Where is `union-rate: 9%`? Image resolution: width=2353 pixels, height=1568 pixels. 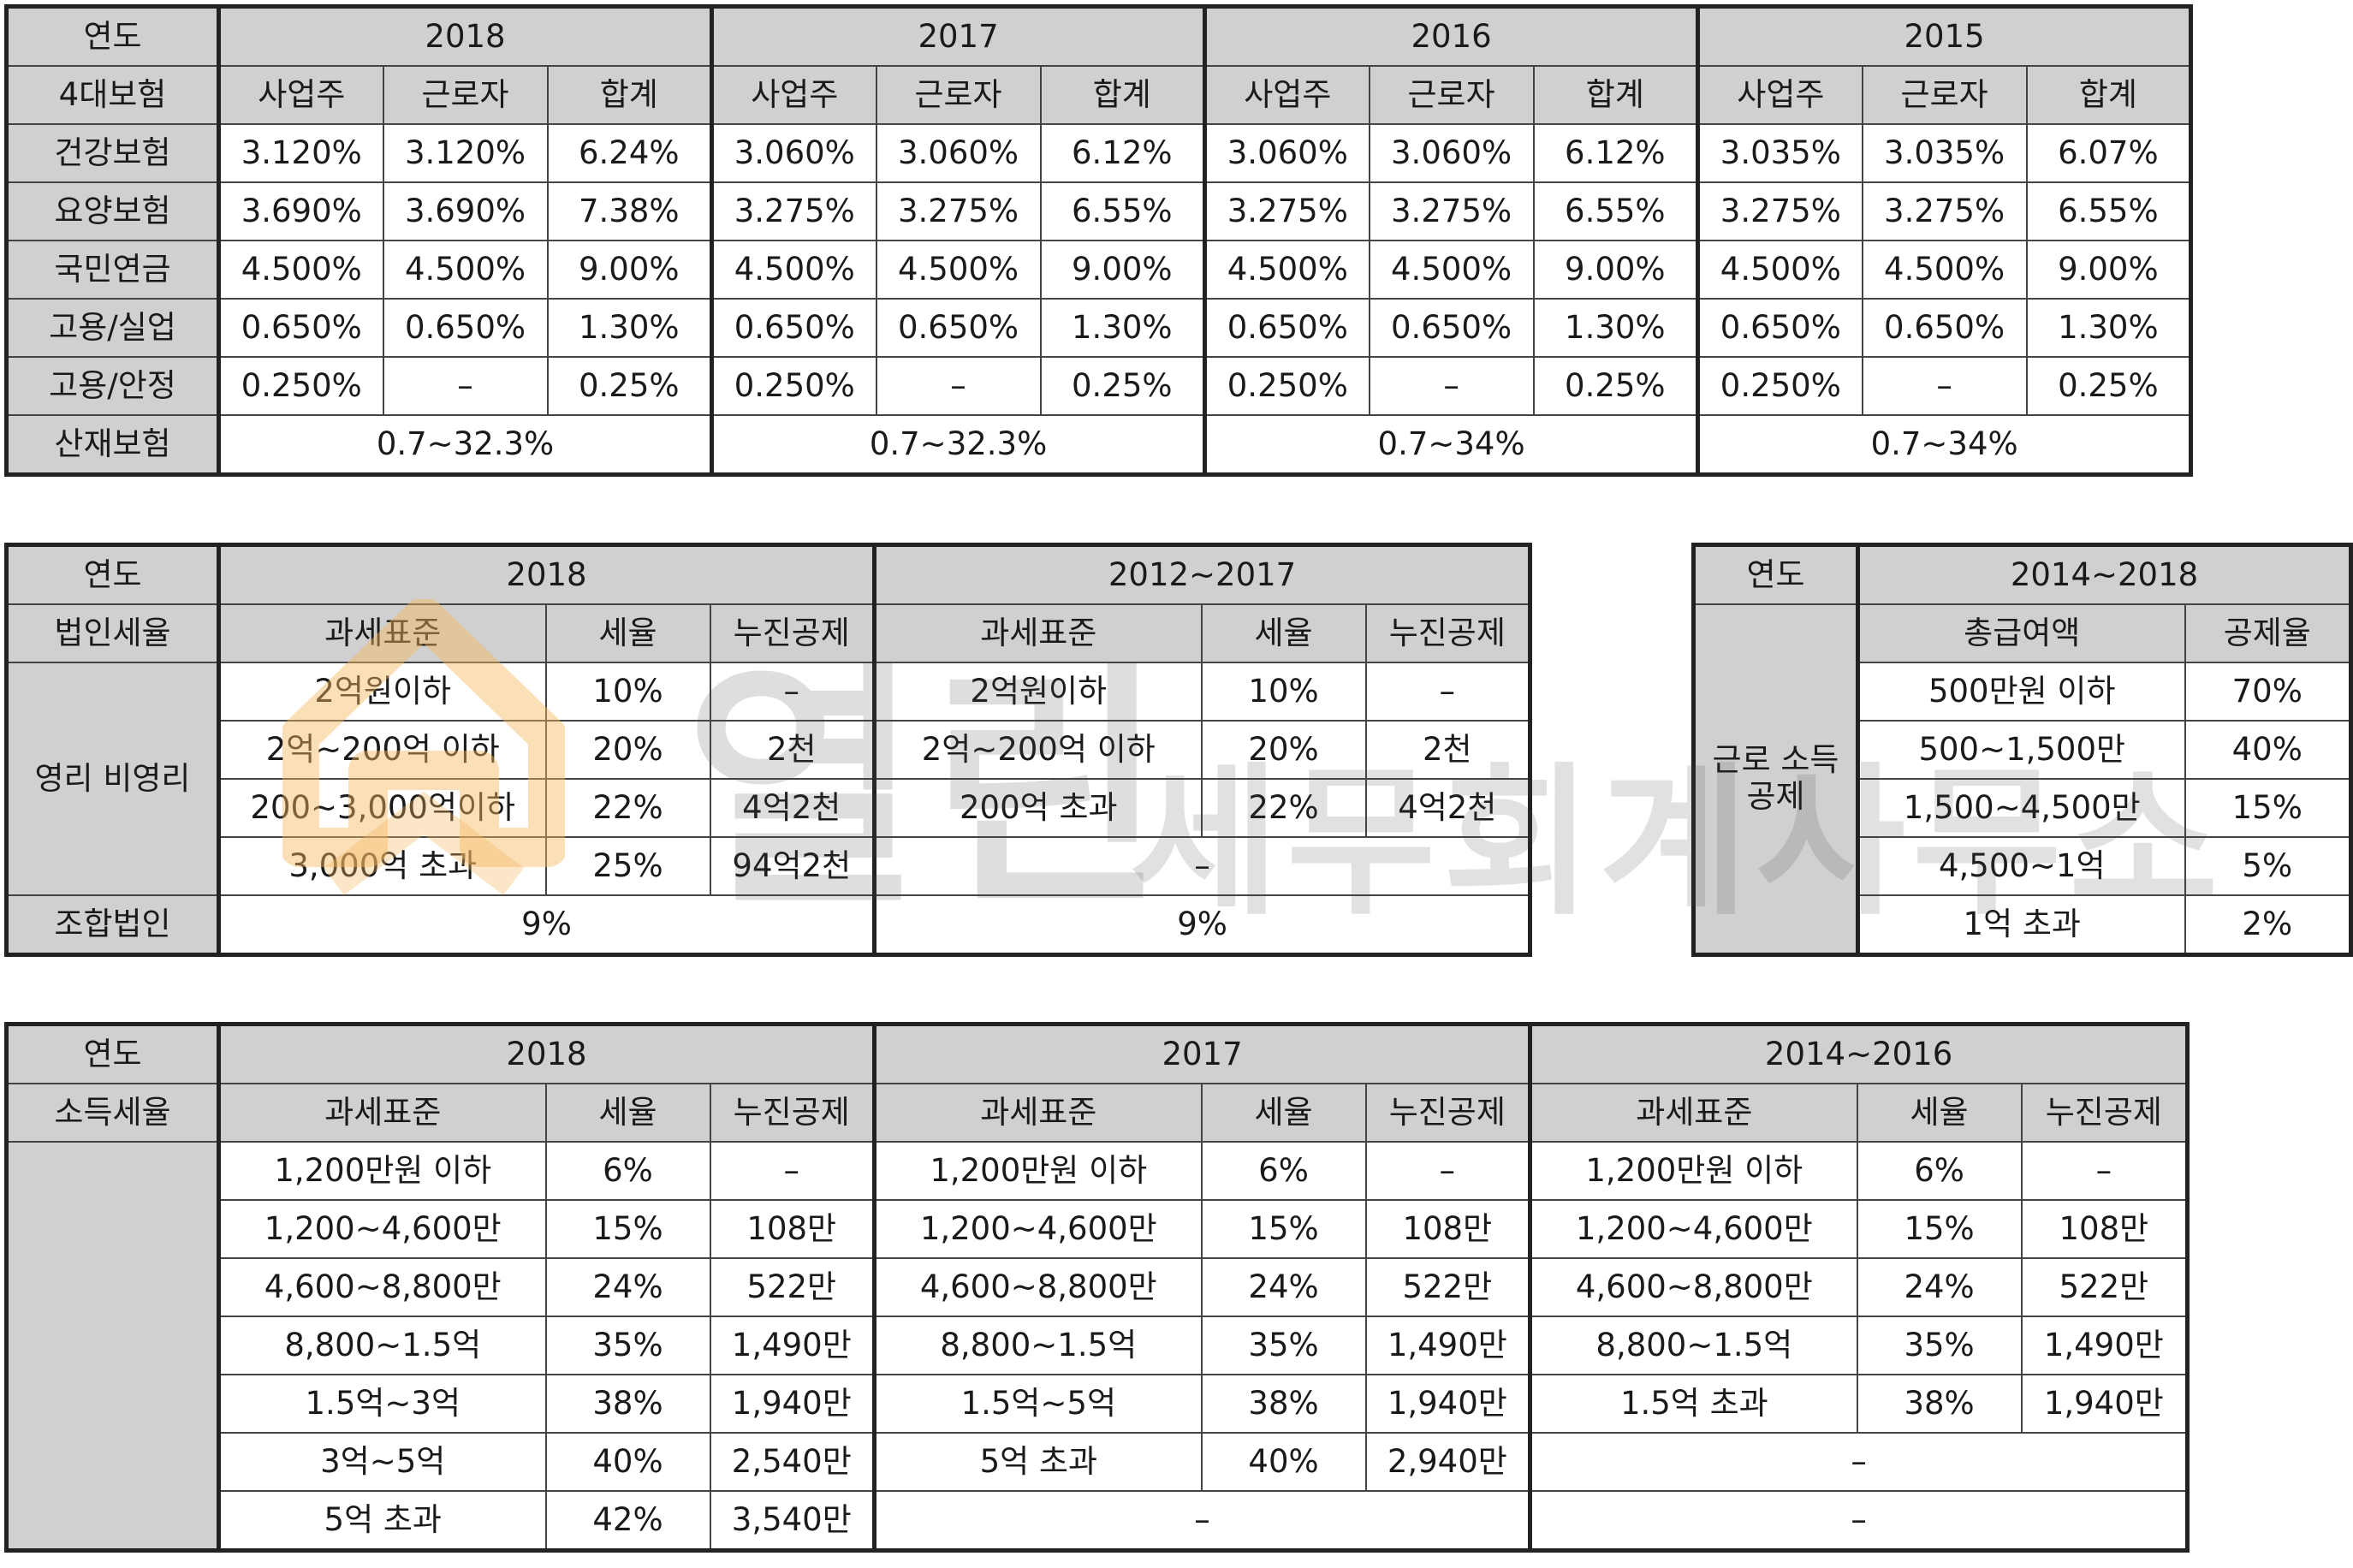
union-rate: 9% is located at coordinates (547, 925).